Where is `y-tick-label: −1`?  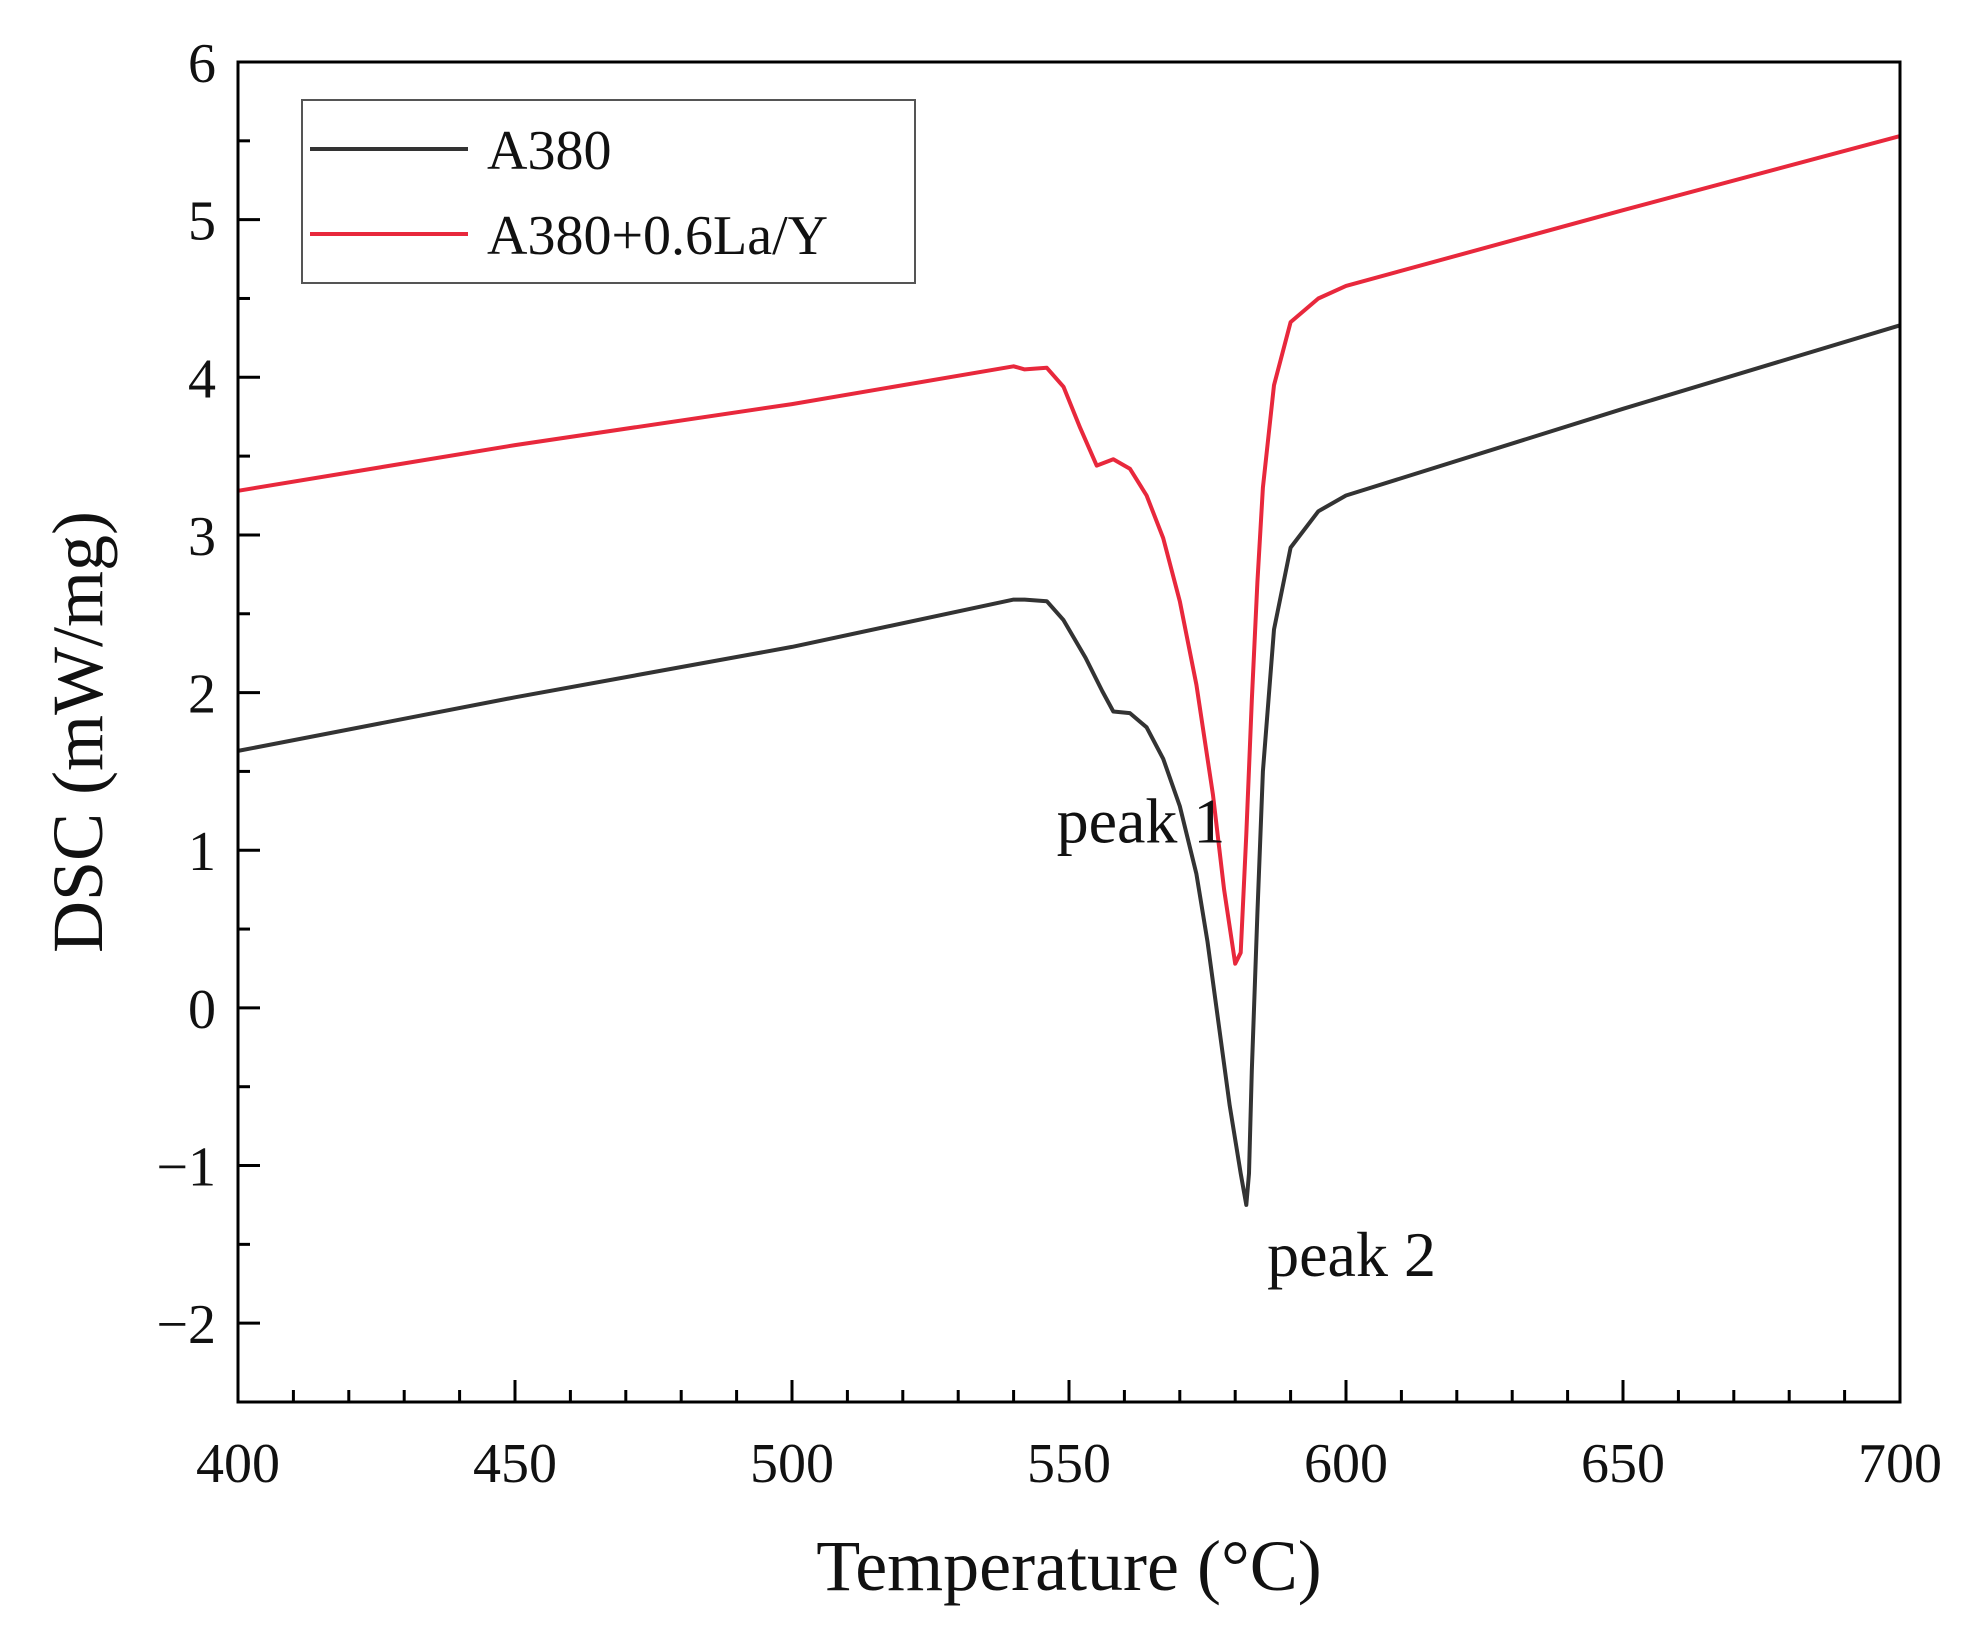 y-tick-label: −1 is located at coordinates (186, 1168).